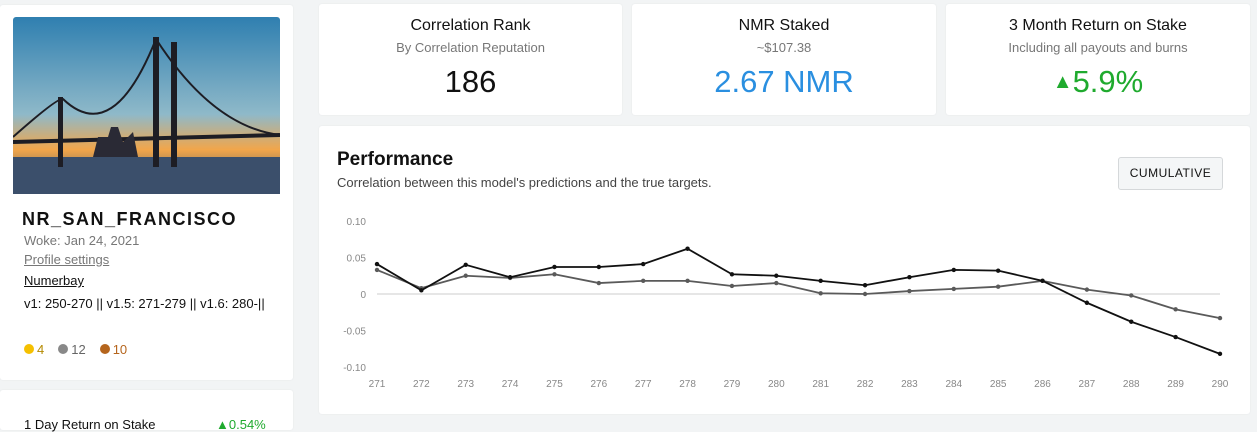 The height and width of the screenshot is (432, 1257). Describe the element at coordinates (67, 259) in the screenshot. I see `settings-link: Profile settings` at that location.